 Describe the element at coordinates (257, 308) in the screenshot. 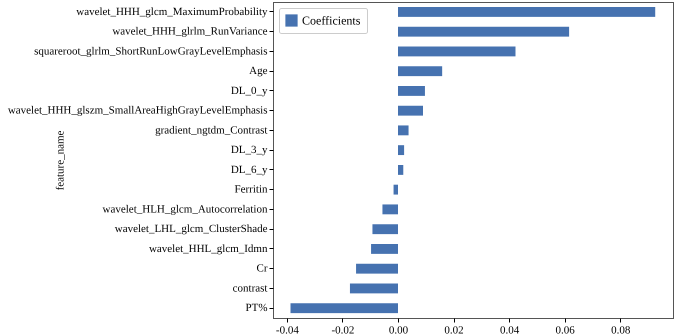

I see `y-tick-label: PT%` at that location.